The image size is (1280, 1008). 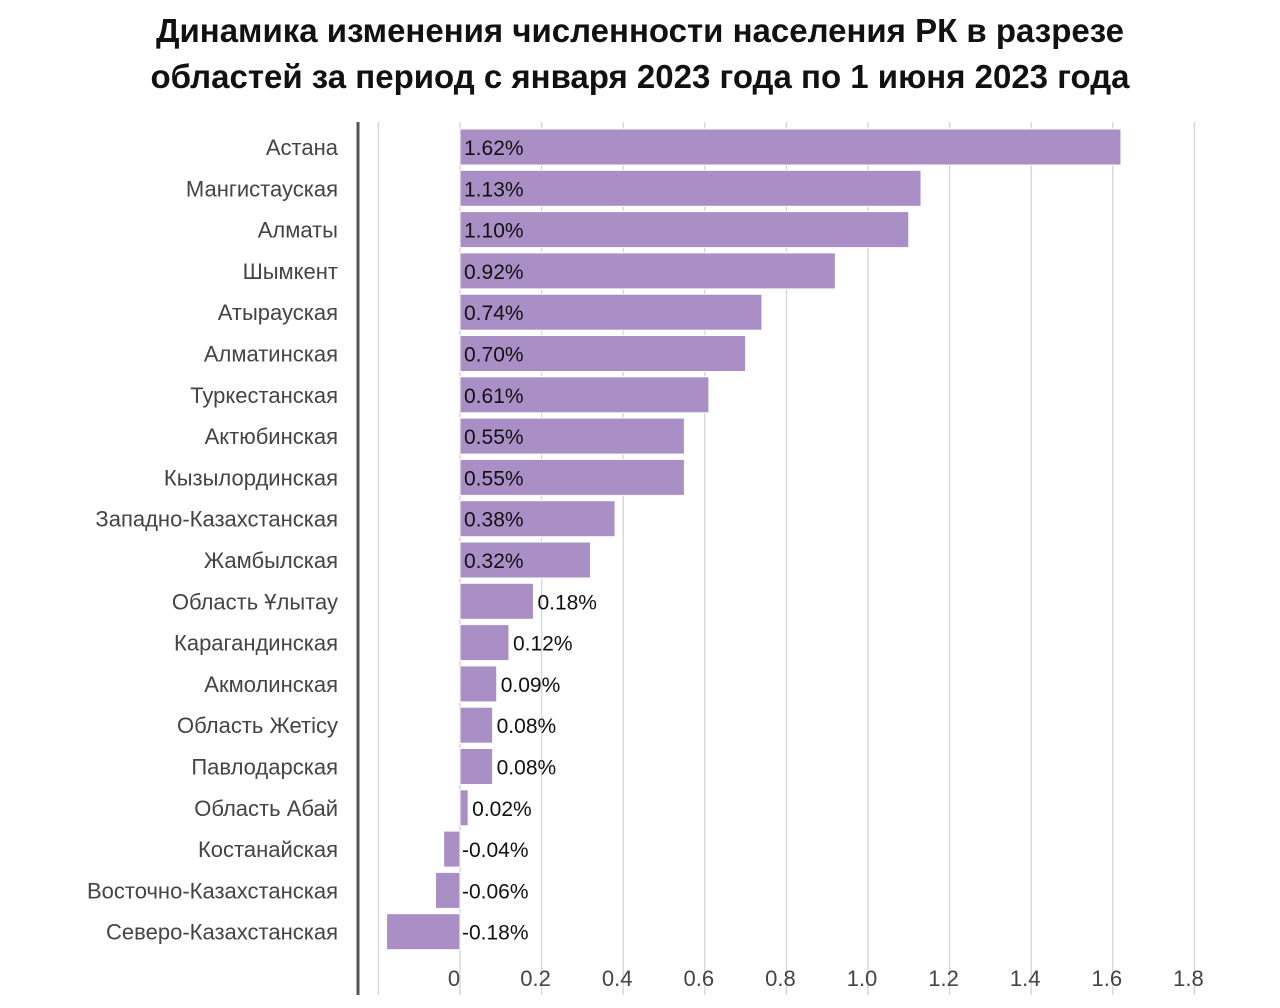 I want to click on x-tick-label-6: 1.2, so click(x=943, y=978).